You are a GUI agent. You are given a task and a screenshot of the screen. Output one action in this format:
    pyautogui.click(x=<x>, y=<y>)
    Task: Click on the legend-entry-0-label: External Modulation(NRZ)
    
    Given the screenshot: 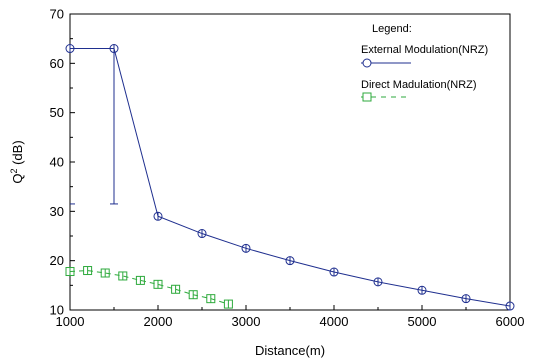 What is the action you would take?
    pyautogui.click(x=424, y=50)
    